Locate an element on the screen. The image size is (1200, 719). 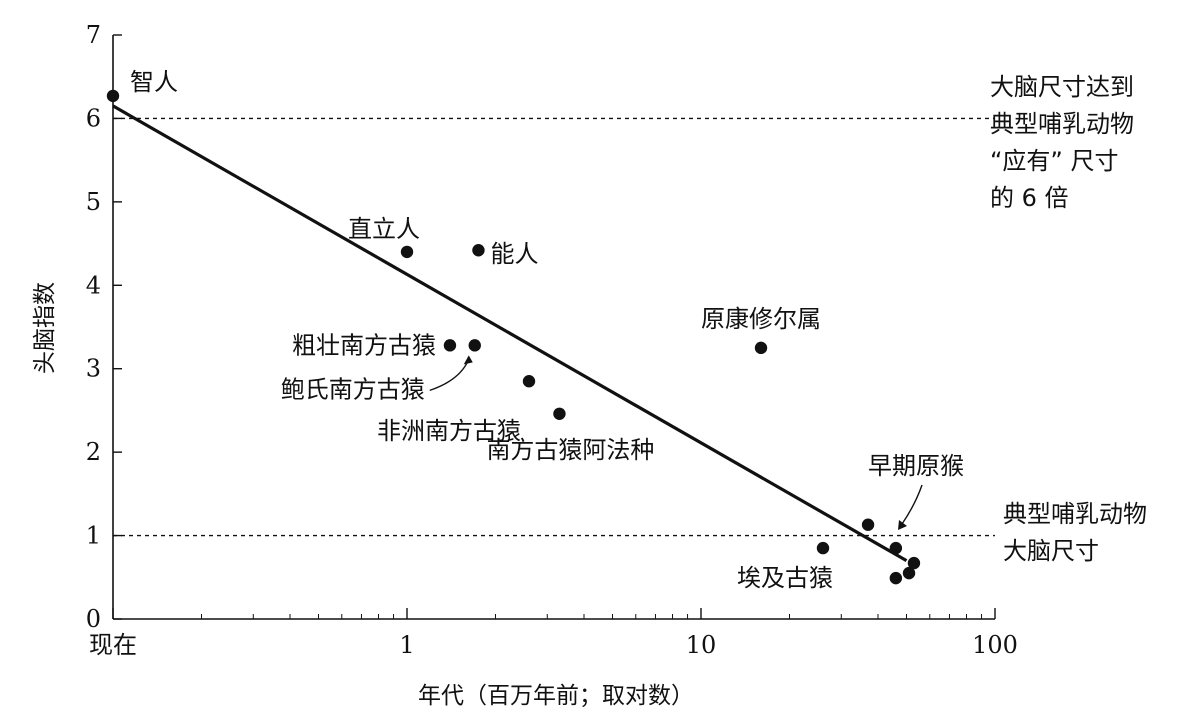
point-label: 原康修尔属 is located at coordinates (761, 319).